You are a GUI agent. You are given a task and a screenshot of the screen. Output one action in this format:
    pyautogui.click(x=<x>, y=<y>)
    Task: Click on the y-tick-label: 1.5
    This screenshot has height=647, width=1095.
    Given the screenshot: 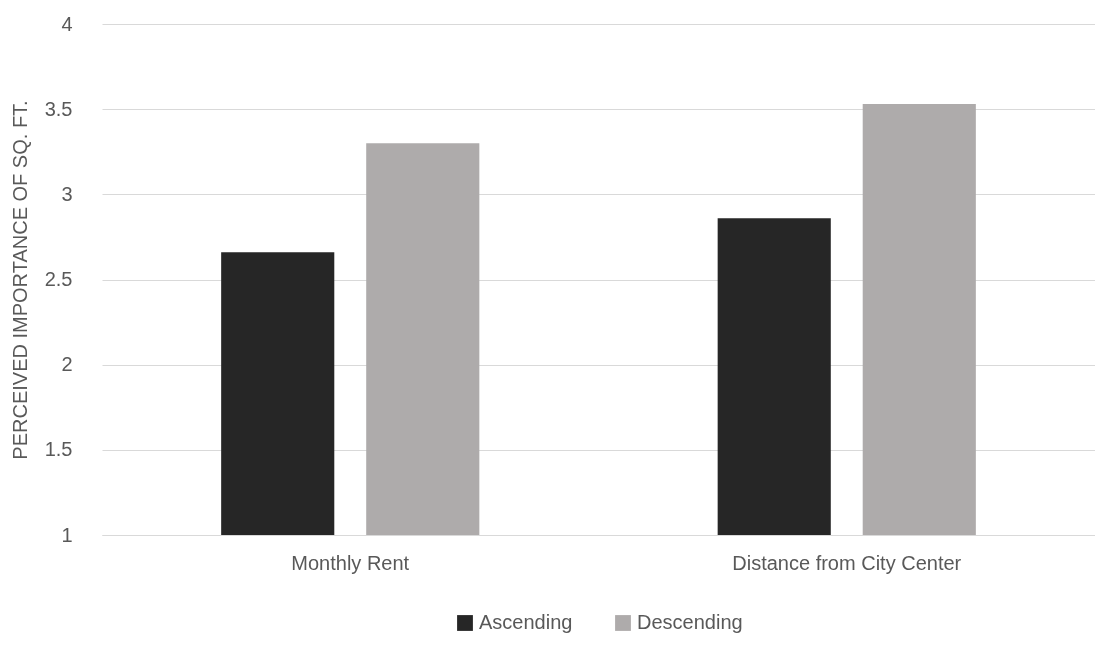 What is the action you would take?
    pyautogui.click(x=58, y=449)
    